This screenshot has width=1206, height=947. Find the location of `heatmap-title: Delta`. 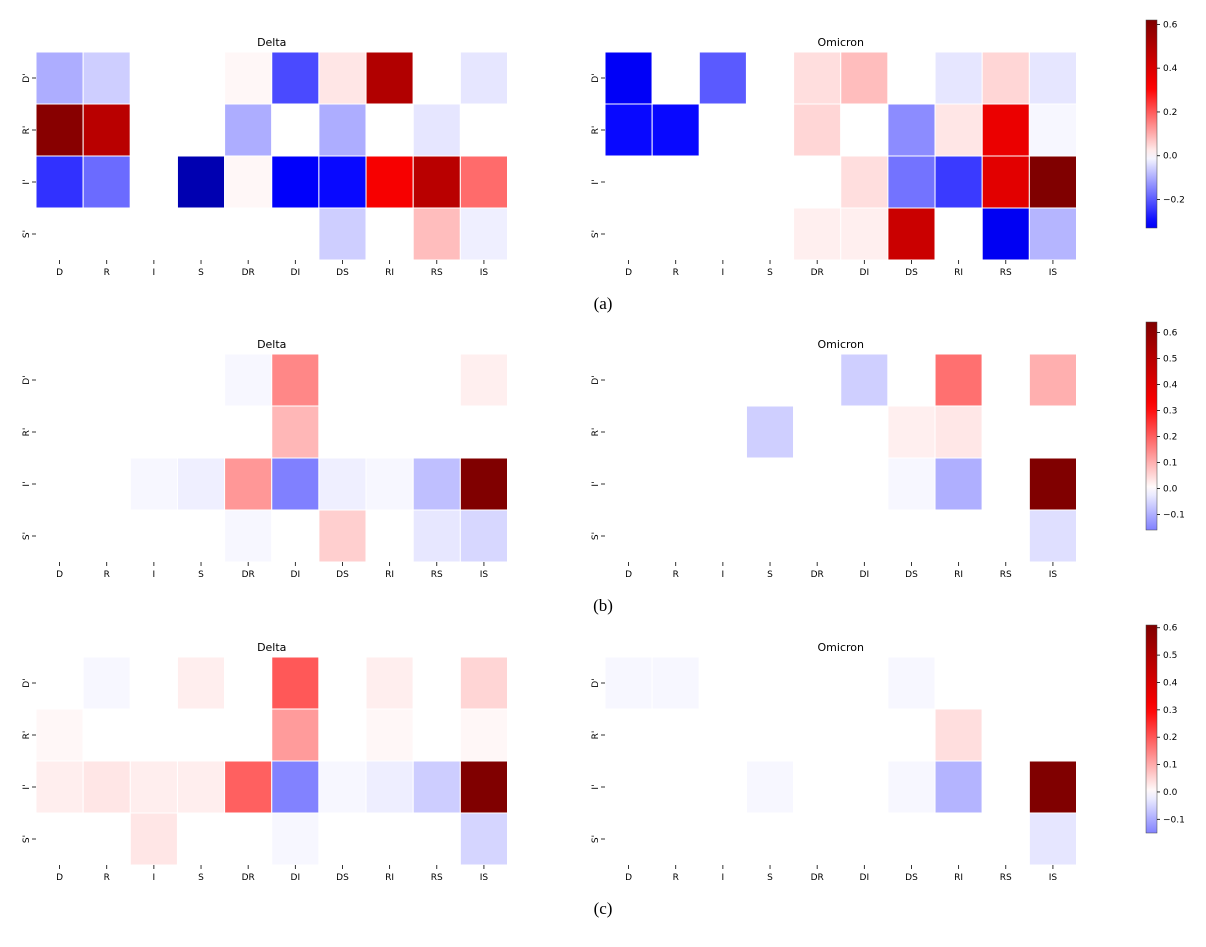

heatmap-title: Delta is located at coordinates (271, 344).